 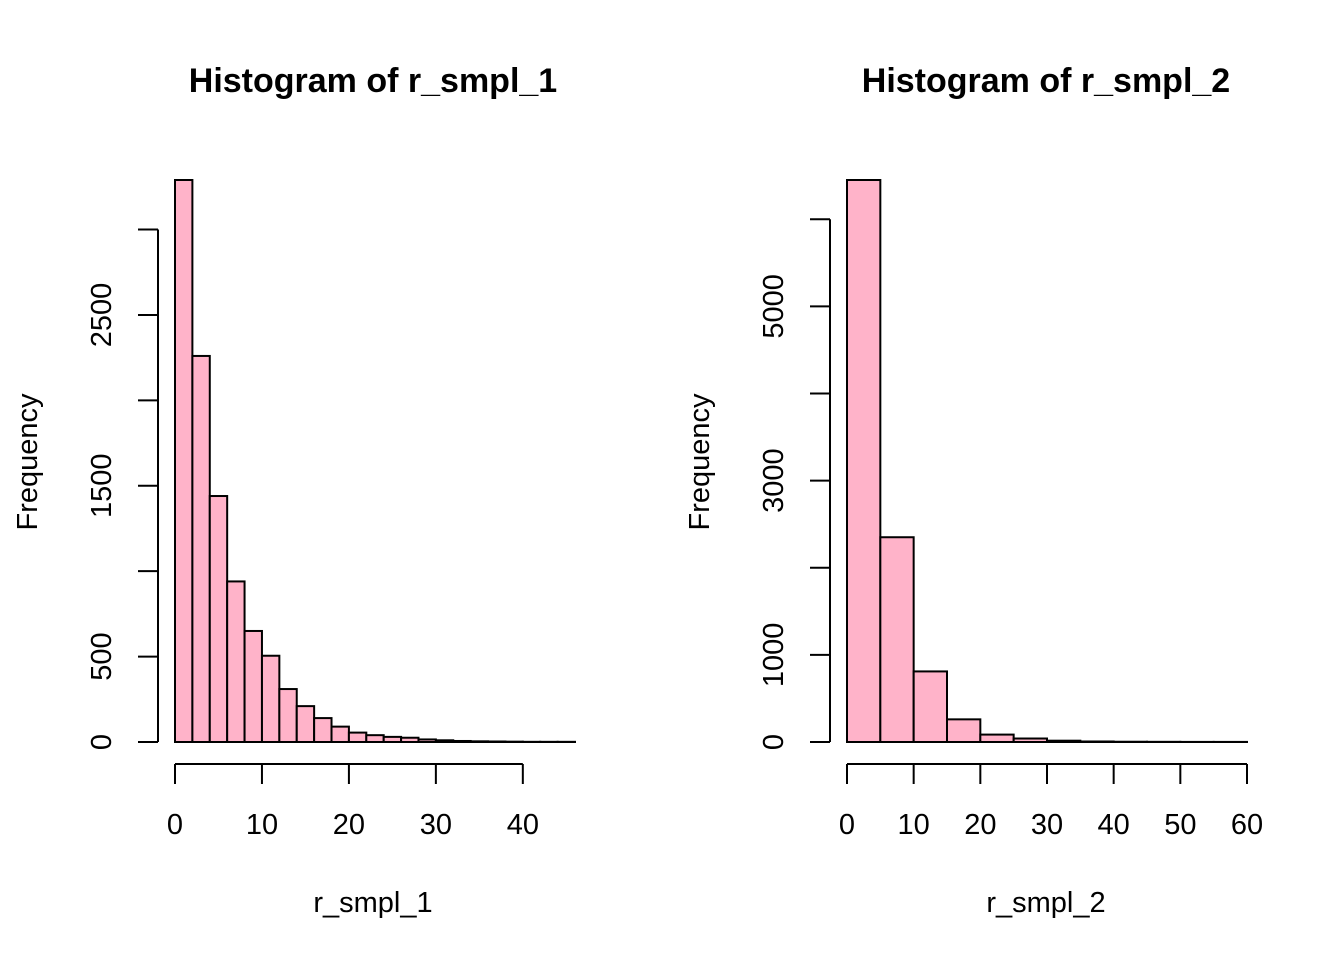 I want to click on y-axis-1: 0 500 1500 2500, so click(x=122, y=489).